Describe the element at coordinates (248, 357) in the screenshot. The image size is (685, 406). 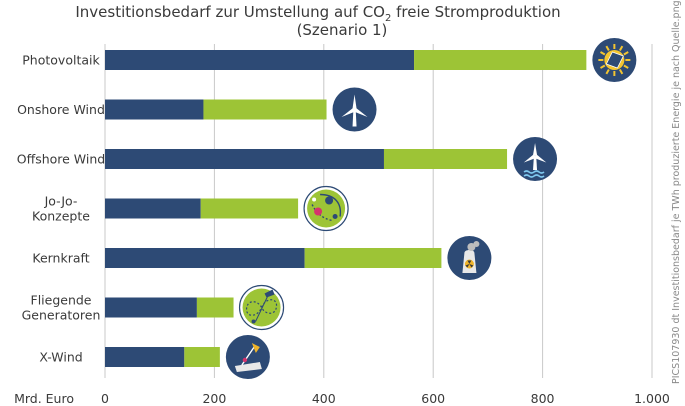
I see `x-wind-icon` at that location.